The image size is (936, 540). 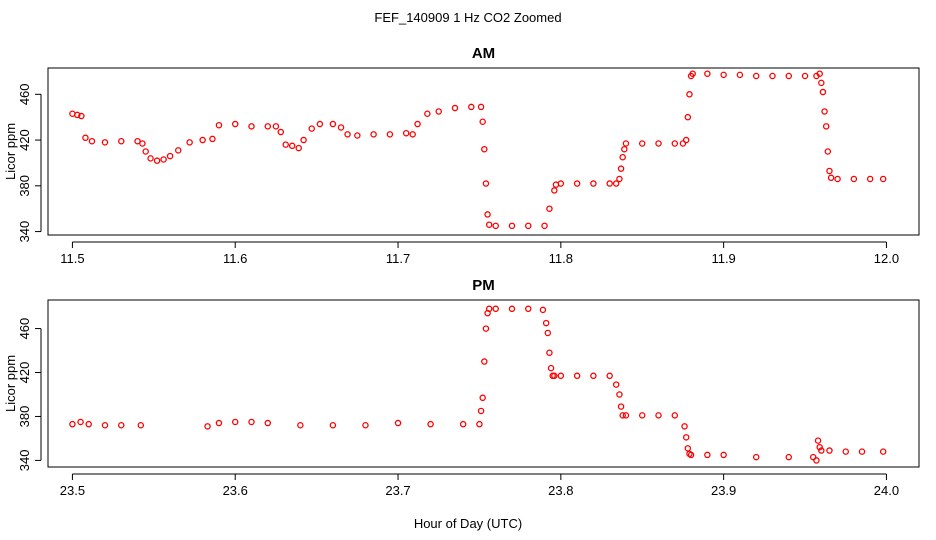 I want to click on am-y-axis-label: Licor ppm, so click(x=10, y=151).